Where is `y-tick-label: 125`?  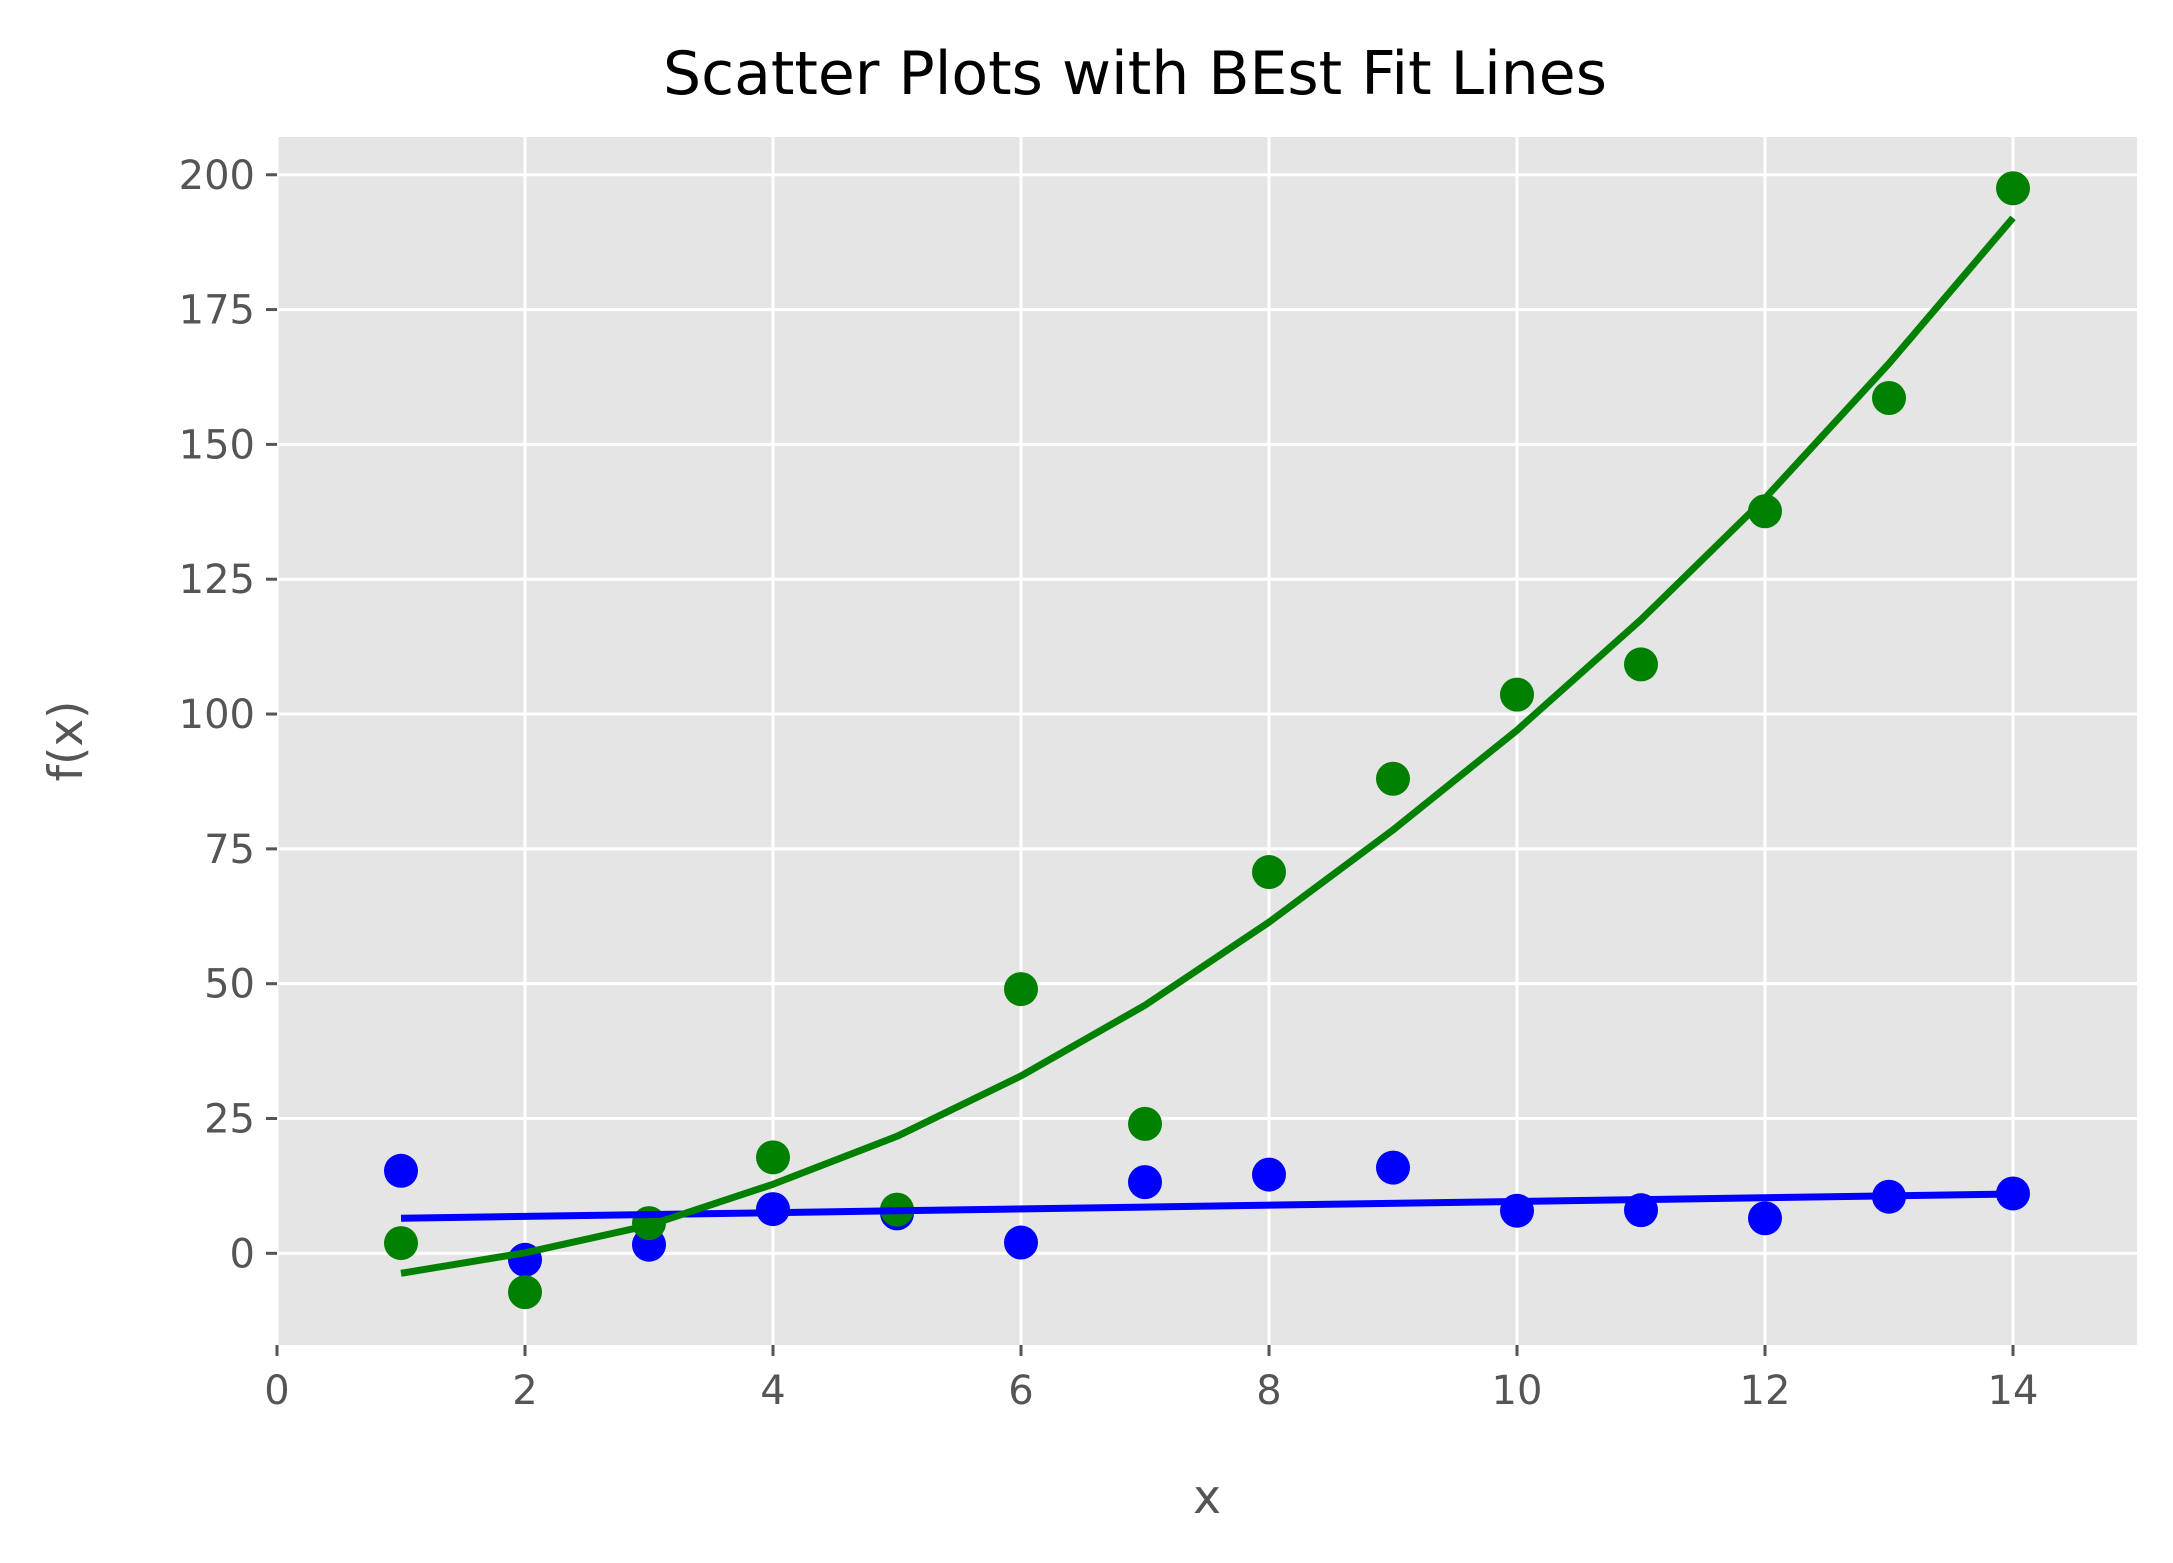 y-tick-label: 125 is located at coordinates (217, 580).